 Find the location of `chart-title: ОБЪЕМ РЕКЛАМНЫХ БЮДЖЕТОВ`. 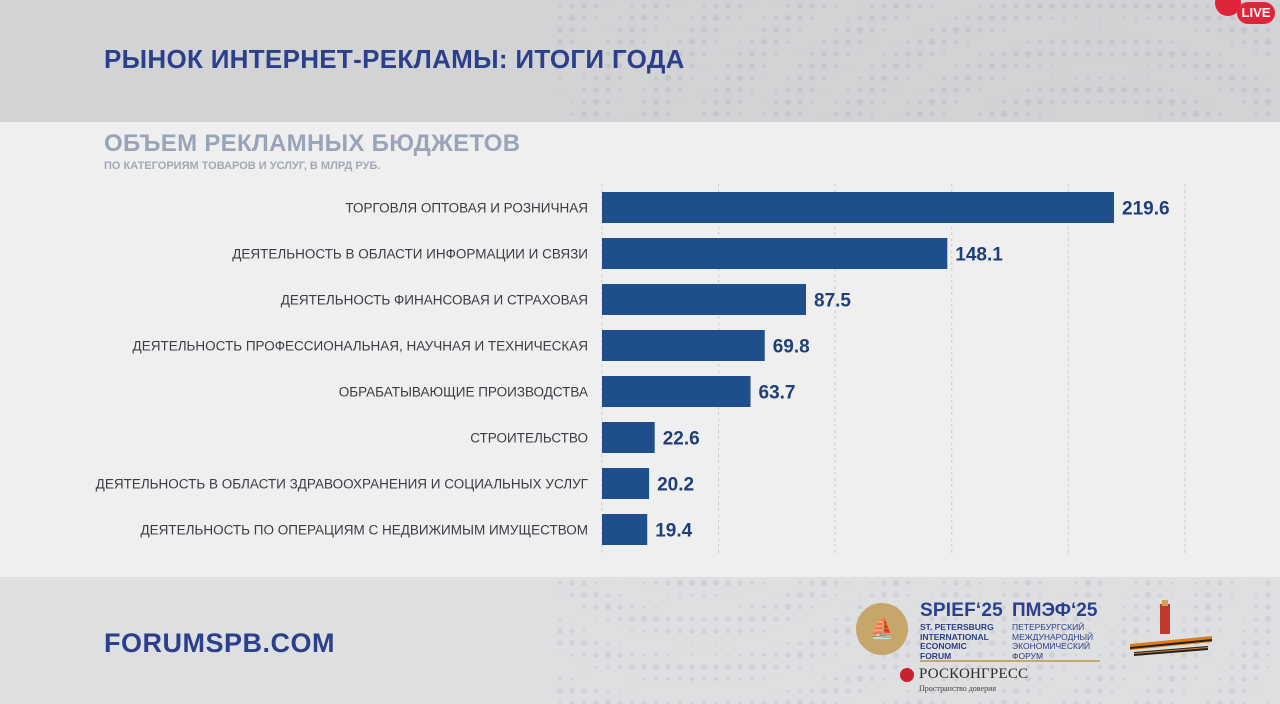

chart-title: ОБЪЕМ РЕКЛАМНЫХ БЮДЖЕТОВ is located at coordinates (312, 143).